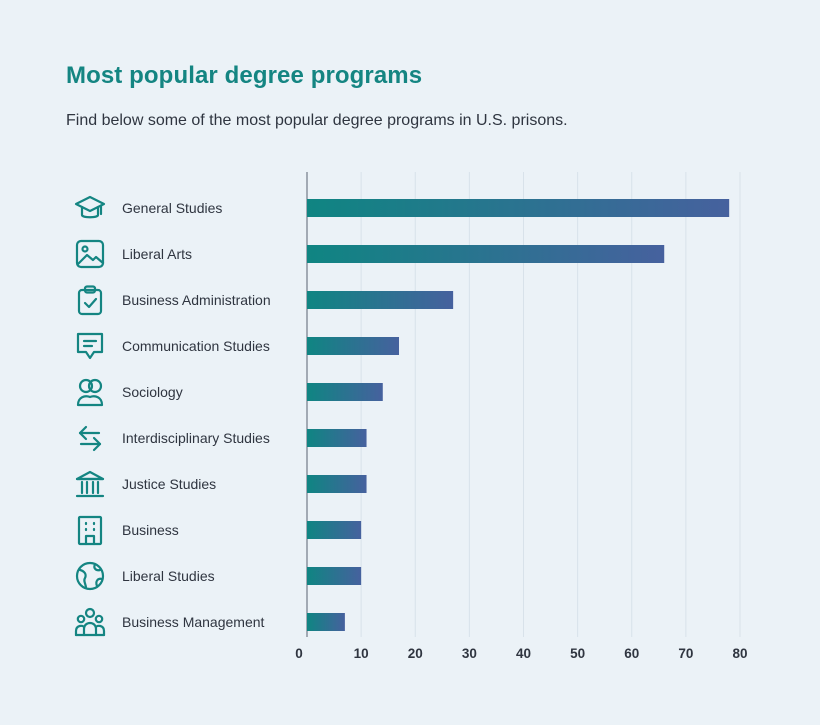 Image resolution: width=820 pixels, height=725 pixels. Describe the element at coordinates (90, 346) in the screenshot. I see `message-icon` at that location.